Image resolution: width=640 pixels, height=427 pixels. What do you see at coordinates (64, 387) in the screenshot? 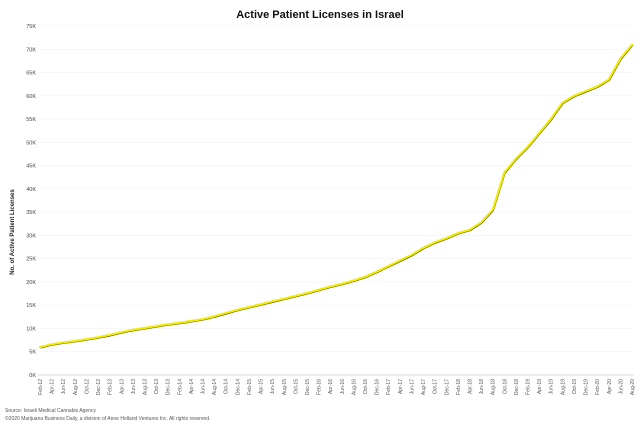
I see `x-tick-label: Jun-12` at bounding box center [64, 387].